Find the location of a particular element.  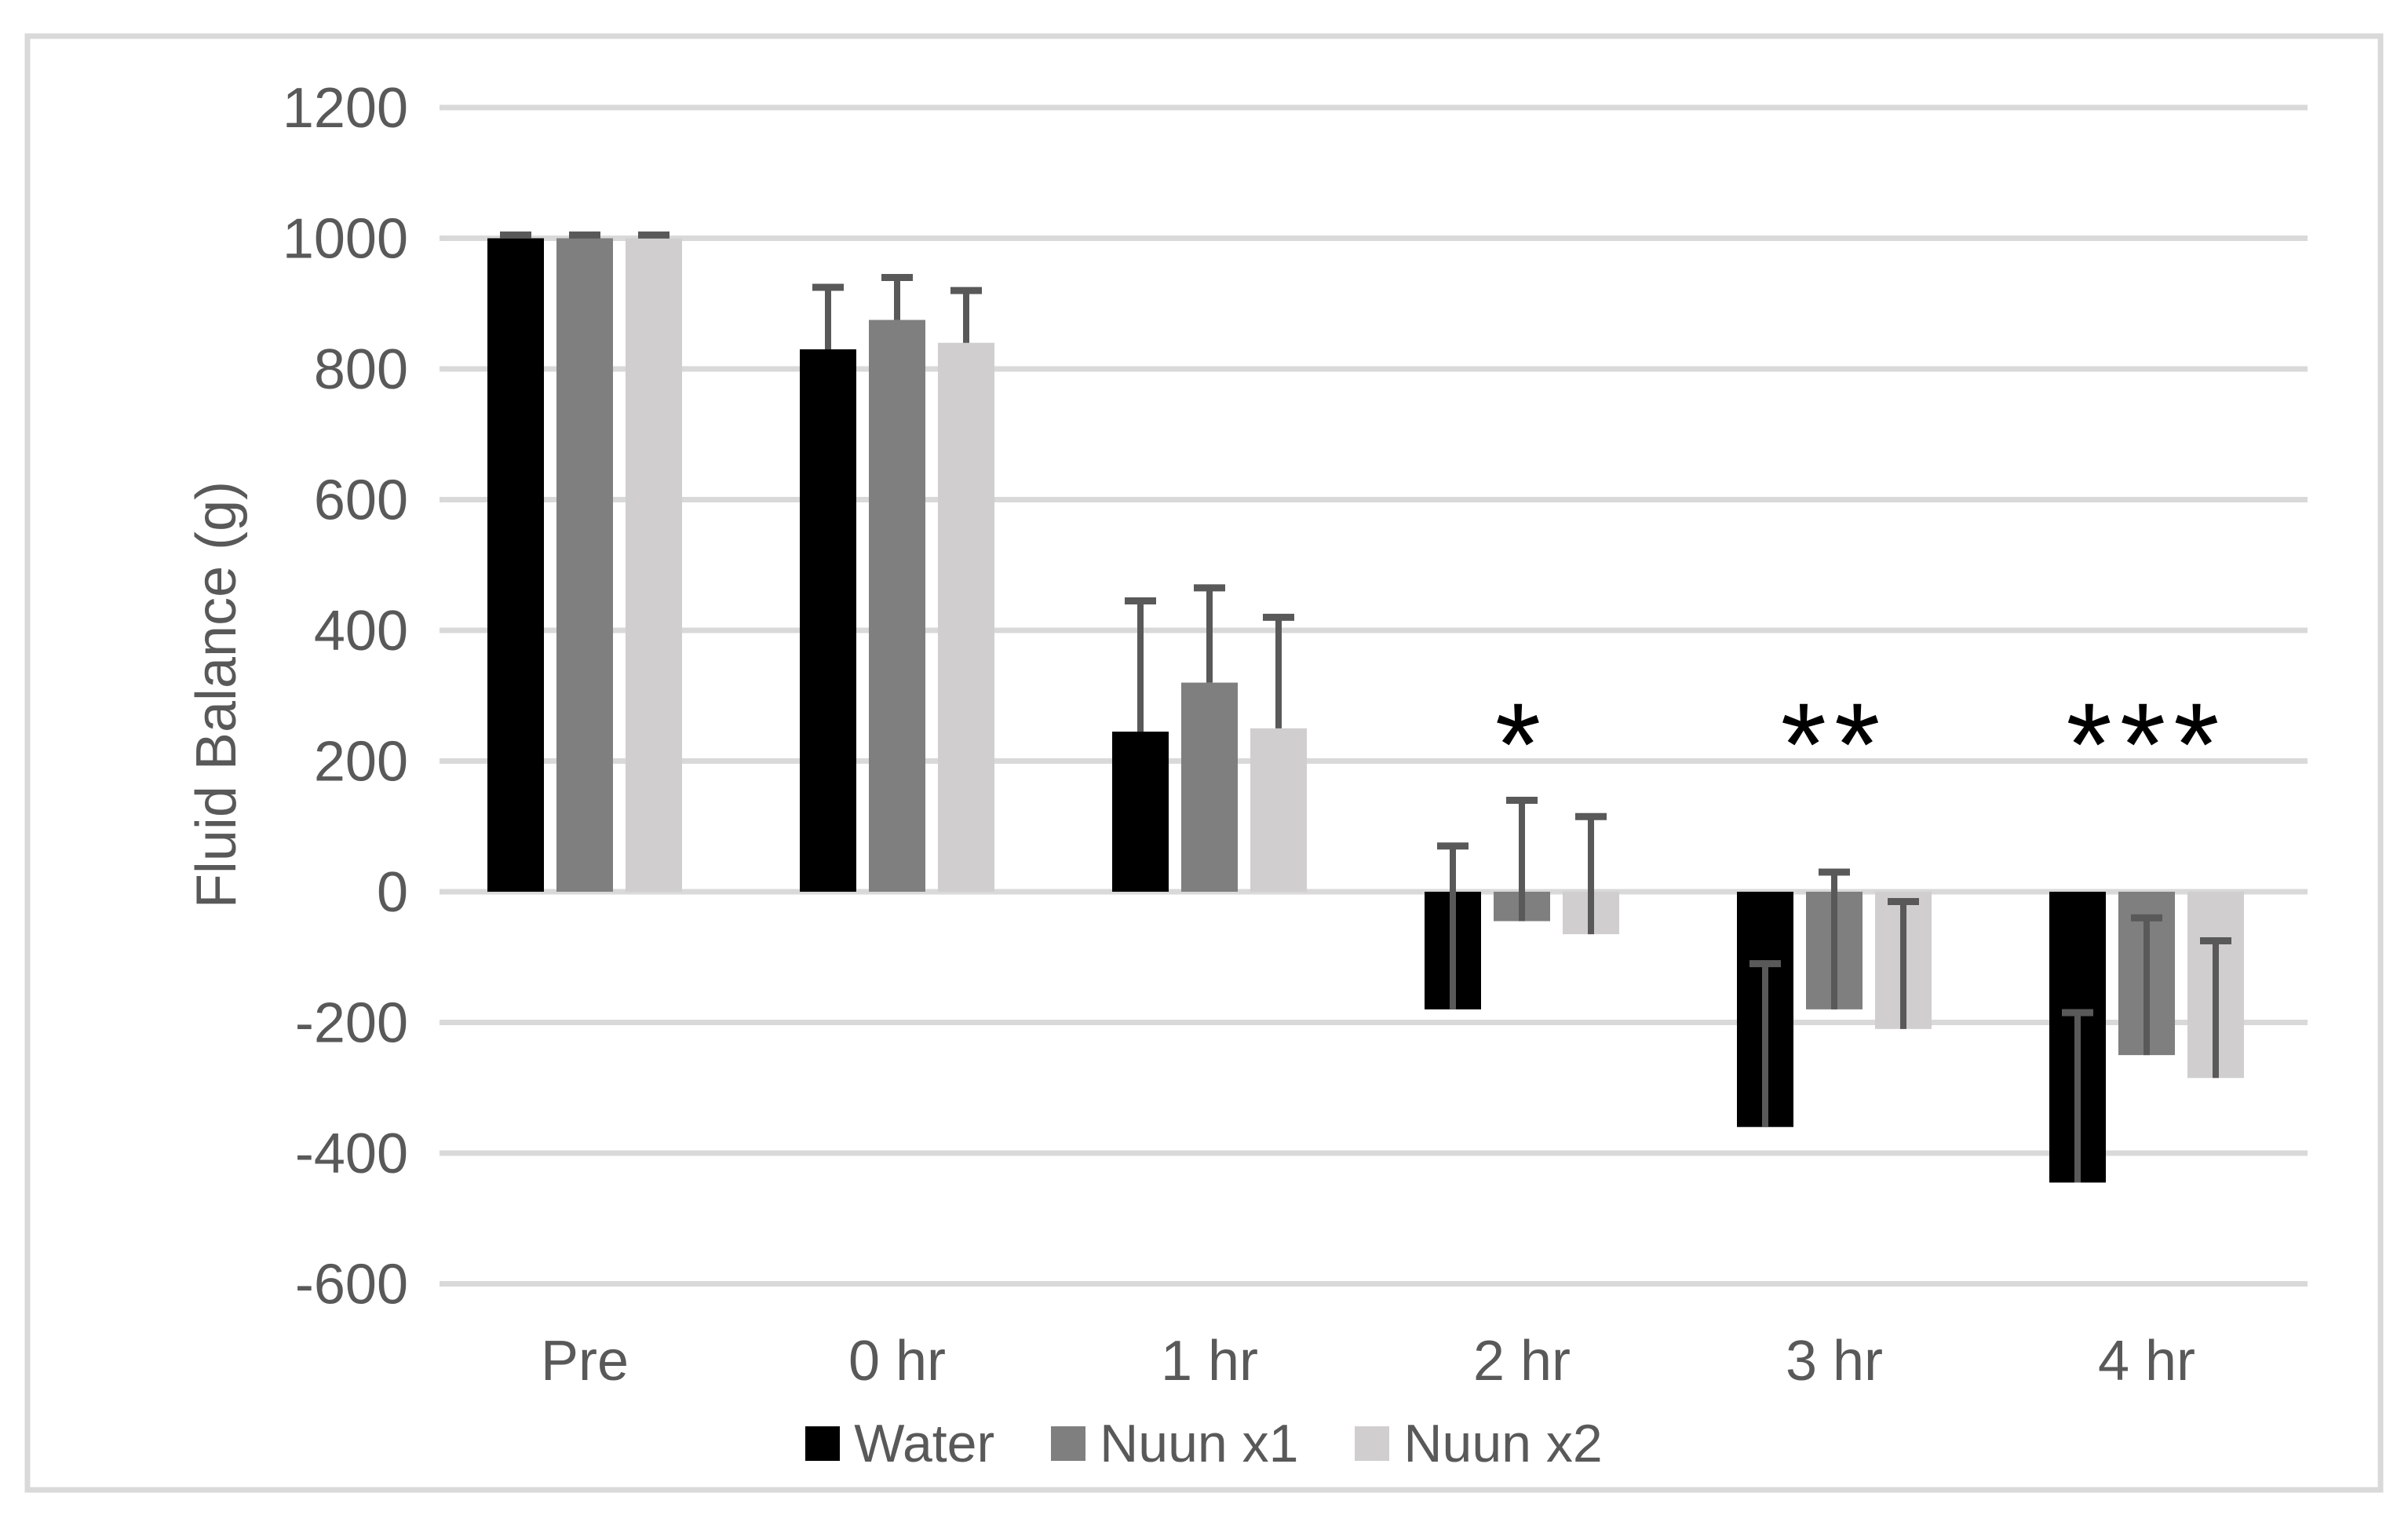

y-tick-label: 1200 is located at coordinates (345, 108).